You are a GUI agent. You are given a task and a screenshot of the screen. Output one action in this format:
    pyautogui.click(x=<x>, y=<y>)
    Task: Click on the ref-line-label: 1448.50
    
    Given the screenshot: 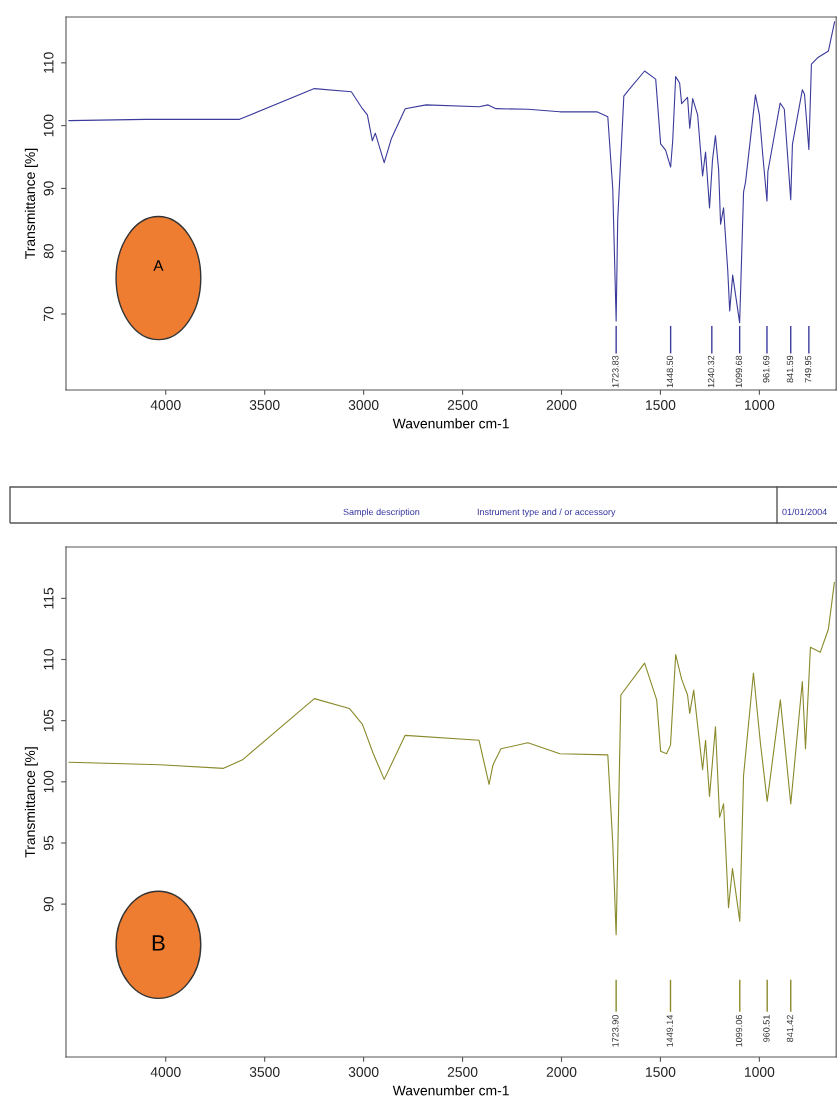 What is the action you would take?
    pyautogui.click(x=670, y=371)
    